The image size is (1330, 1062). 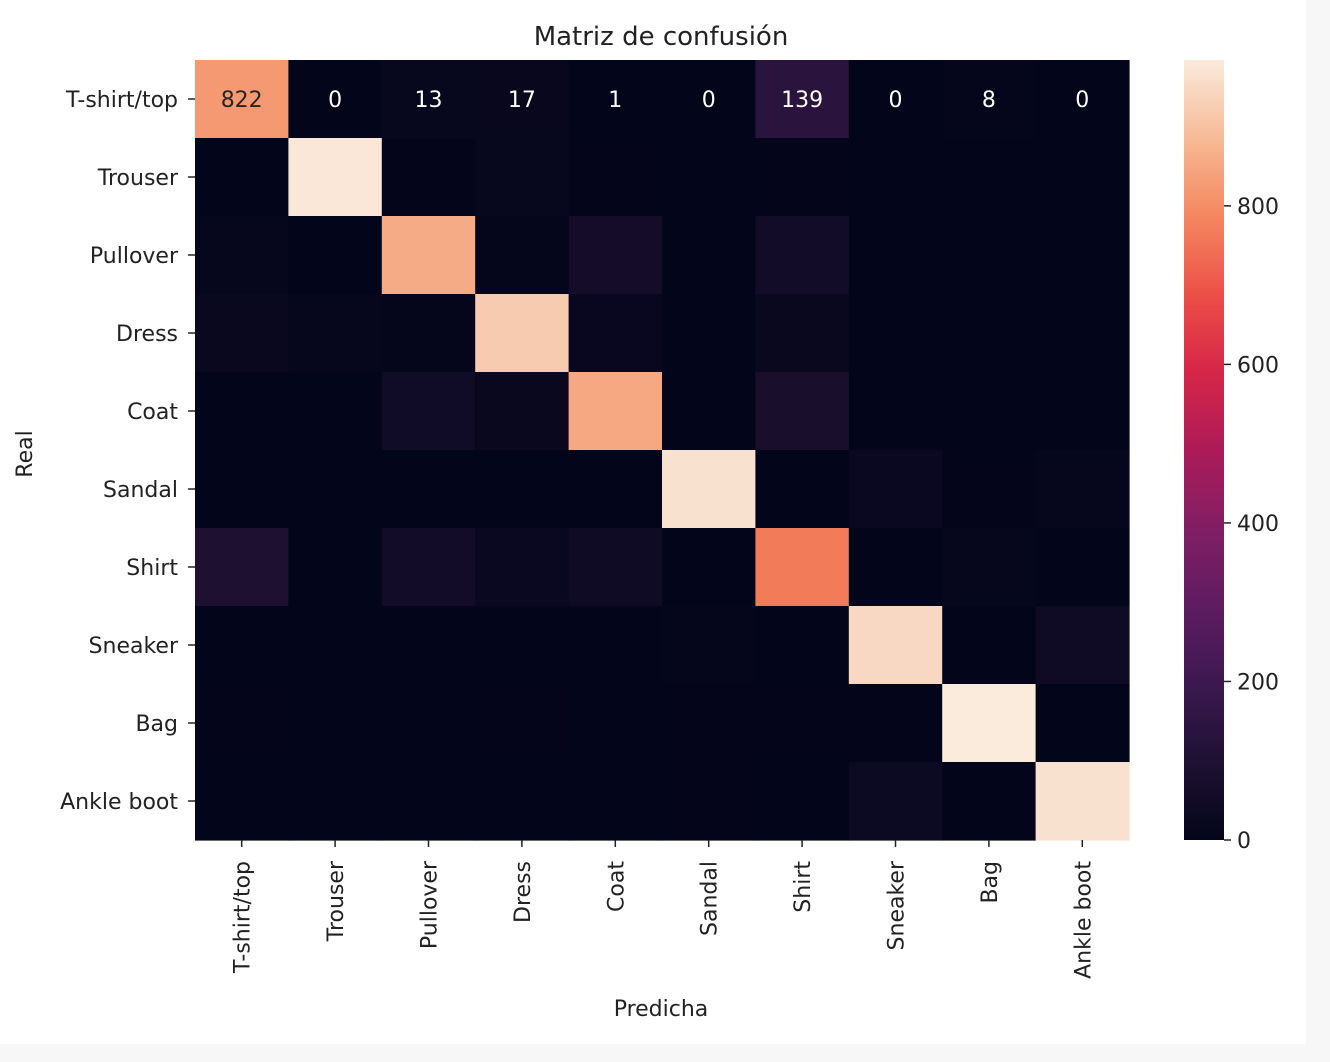 What do you see at coordinates (25, 453) in the screenshot?
I see `y-axis-label: Real` at bounding box center [25, 453].